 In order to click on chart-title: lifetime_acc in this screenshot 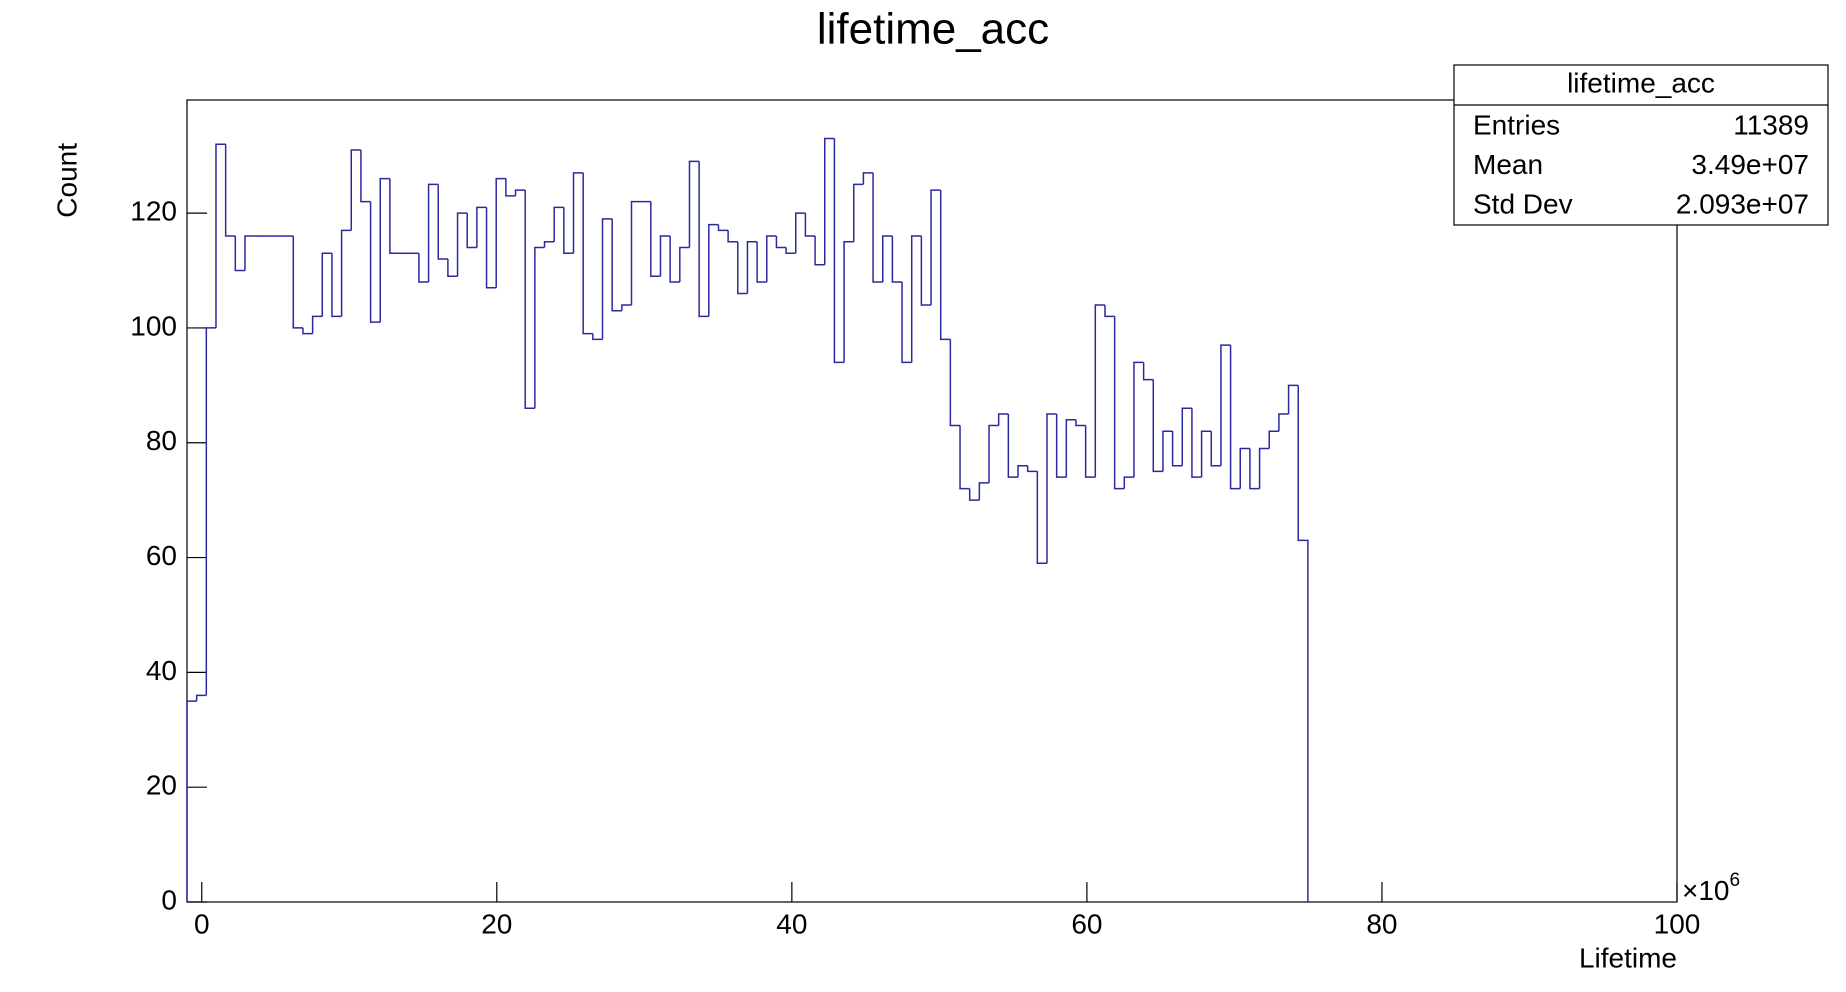, I will do `click(933, 29)`.